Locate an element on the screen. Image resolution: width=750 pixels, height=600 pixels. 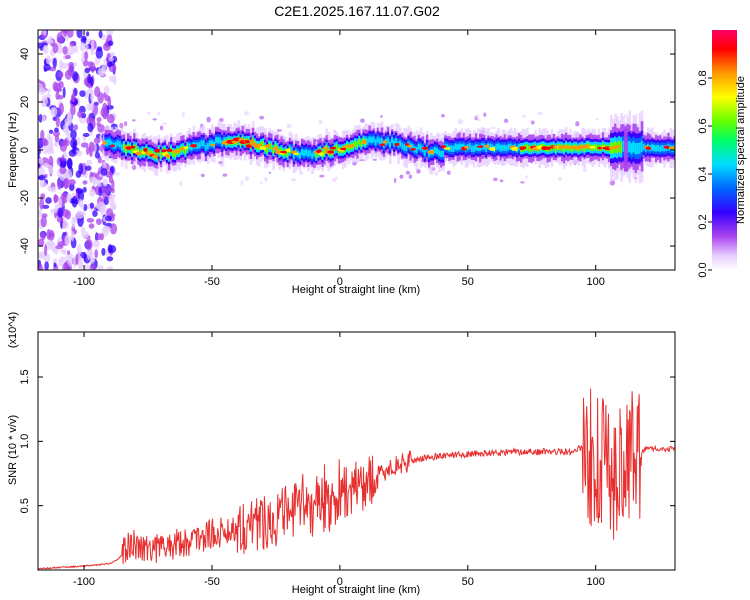
colorbar-label: Normalized spectral amplitude is located at coordinates (741, 150).